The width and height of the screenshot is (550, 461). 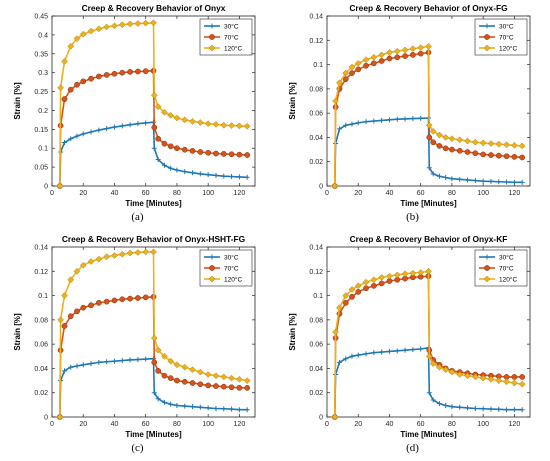 What do you see at coordinates (515, 193) in the screenshot?
I see `x-tick-label: 120` at bounding box center [515, 193].